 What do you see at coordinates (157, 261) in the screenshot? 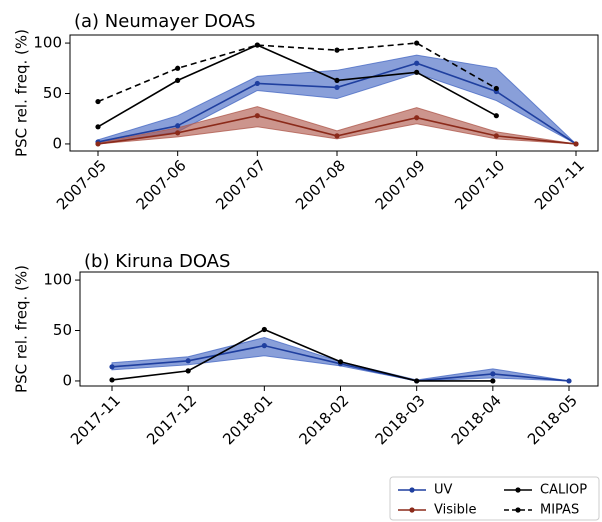
I see `panel-title: (b) Kiruna DOAS` at bounding box center [157, 261].